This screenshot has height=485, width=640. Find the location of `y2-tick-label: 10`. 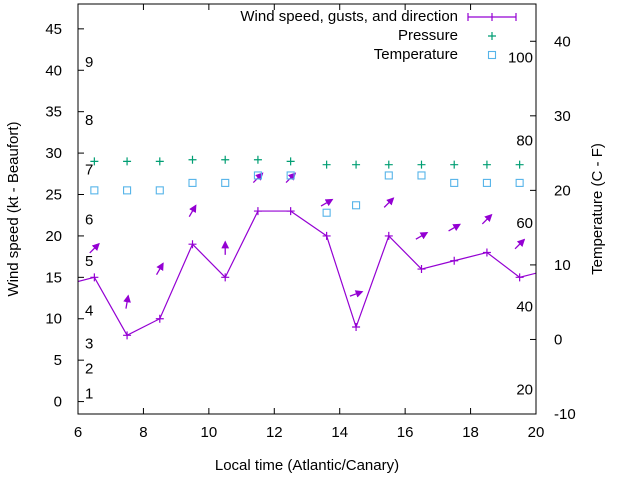

y2-tick-label: 10 is located at coordinates (562, 265).